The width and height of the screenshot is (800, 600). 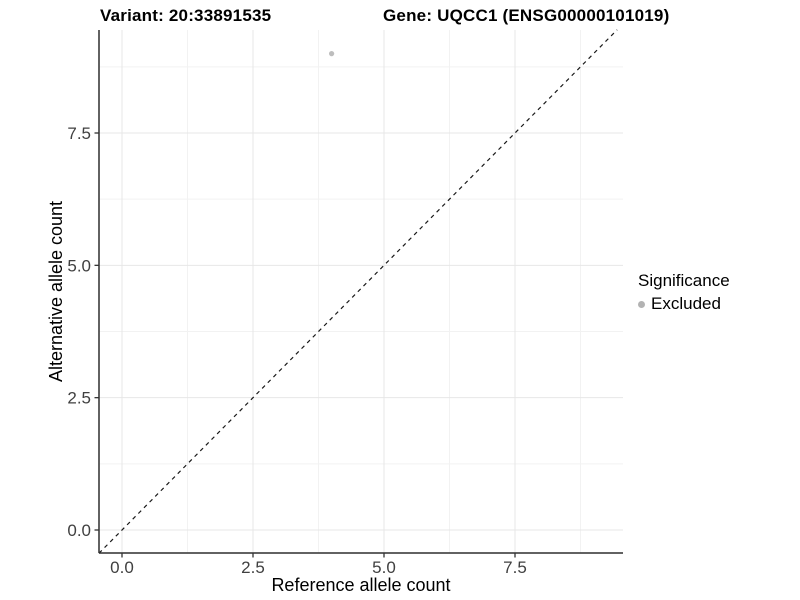 I want to click on x-axis-title: Reference allele count, so click(x=360, y=585).